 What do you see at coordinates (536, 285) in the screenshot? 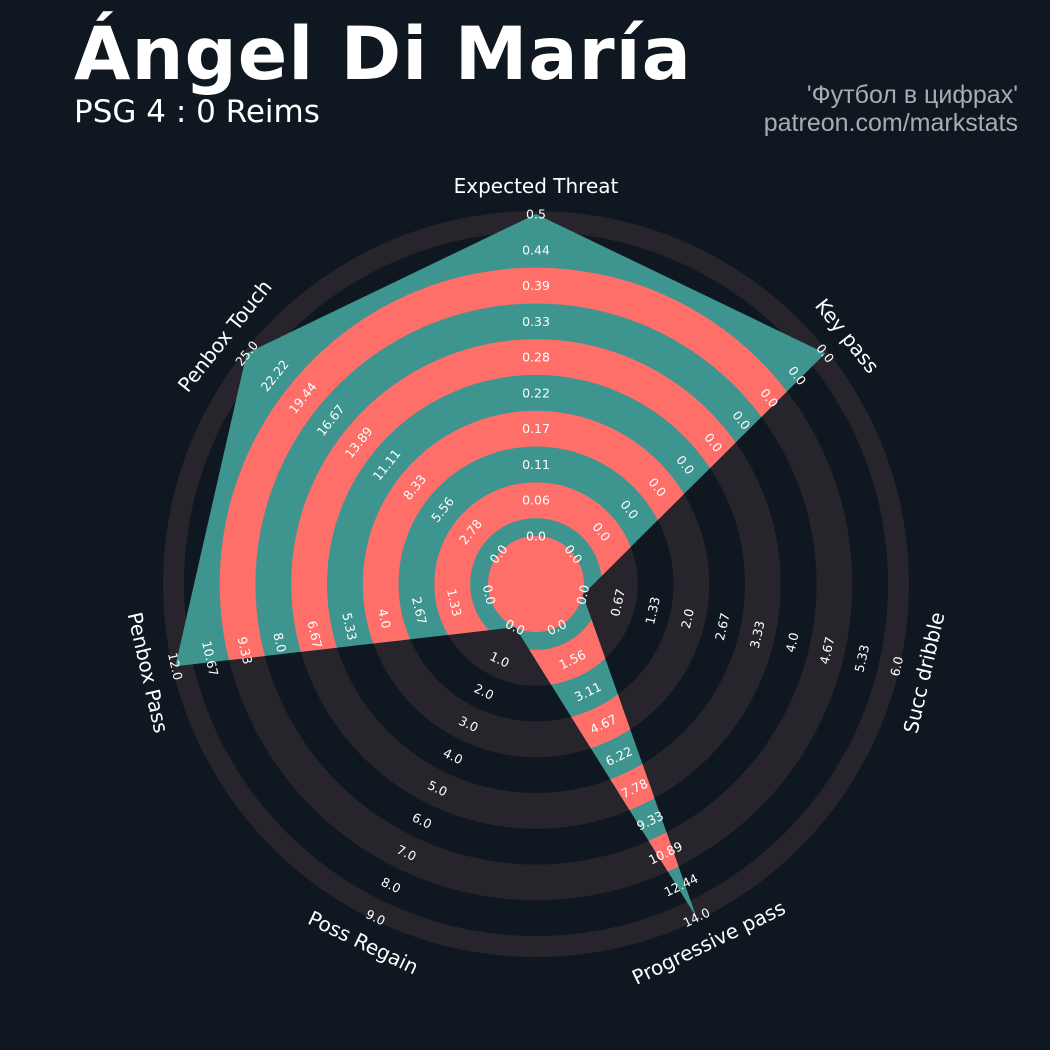
I see `tick-label: 0.39` at bounding box center [536, 285].